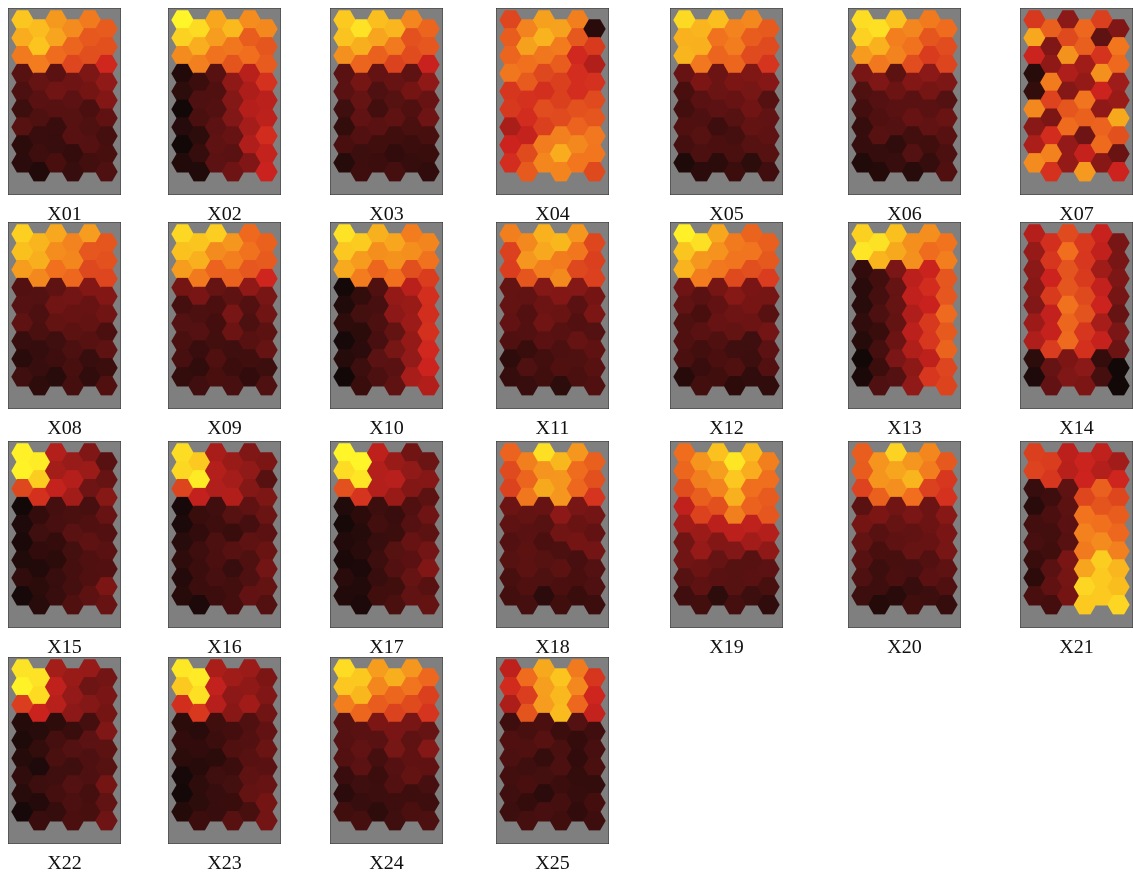  Describe the element at coordinates (552, 214) in the screenshot. I see `plane-label: X04` at that location.